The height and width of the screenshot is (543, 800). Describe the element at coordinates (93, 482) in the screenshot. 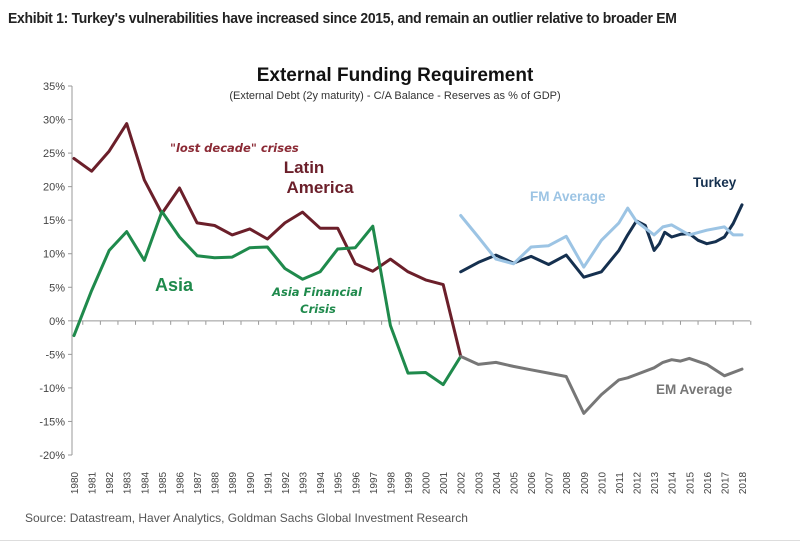

I see `x-tick-label: 1981` at that location.